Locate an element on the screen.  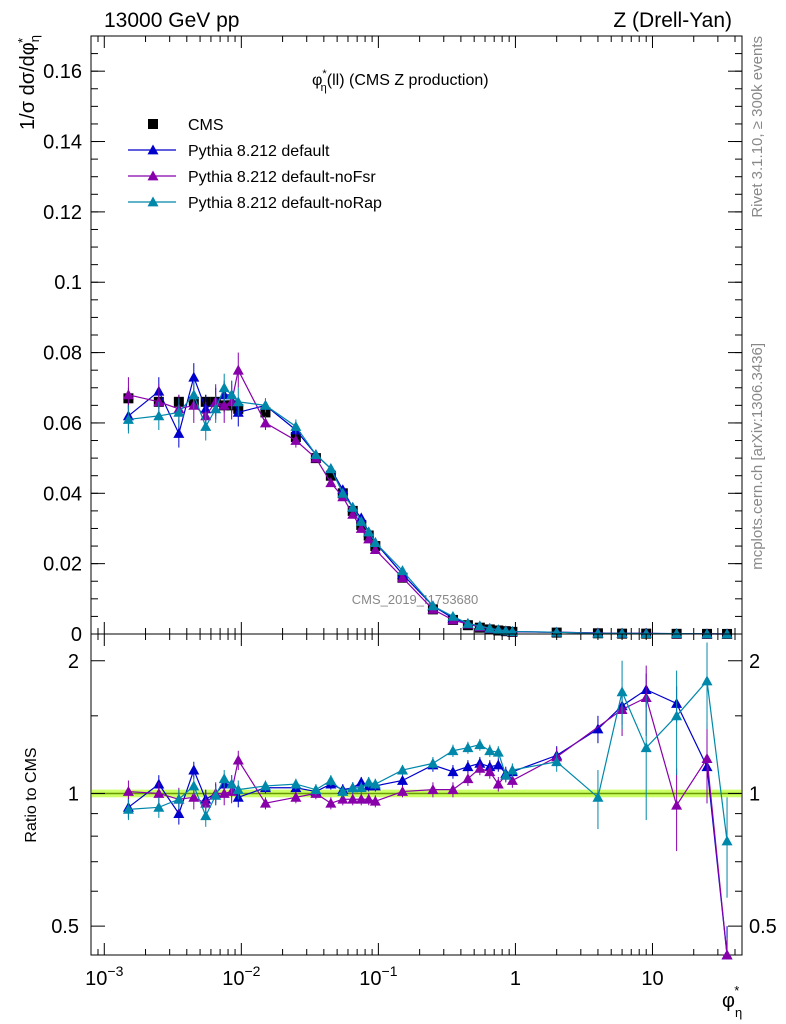
x-tick-label: 10 is located at coordinates (652, 979).